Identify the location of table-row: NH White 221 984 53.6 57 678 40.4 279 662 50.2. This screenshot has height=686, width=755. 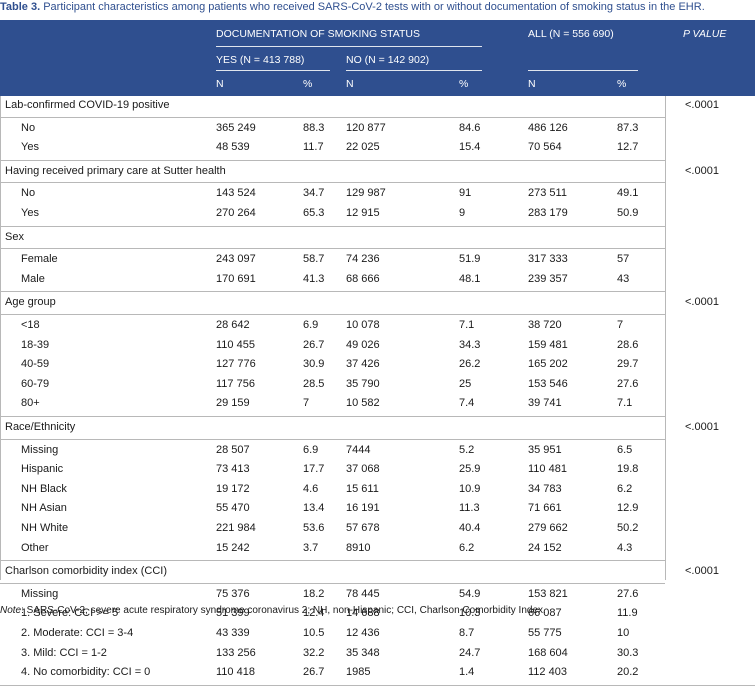
(377, 528).